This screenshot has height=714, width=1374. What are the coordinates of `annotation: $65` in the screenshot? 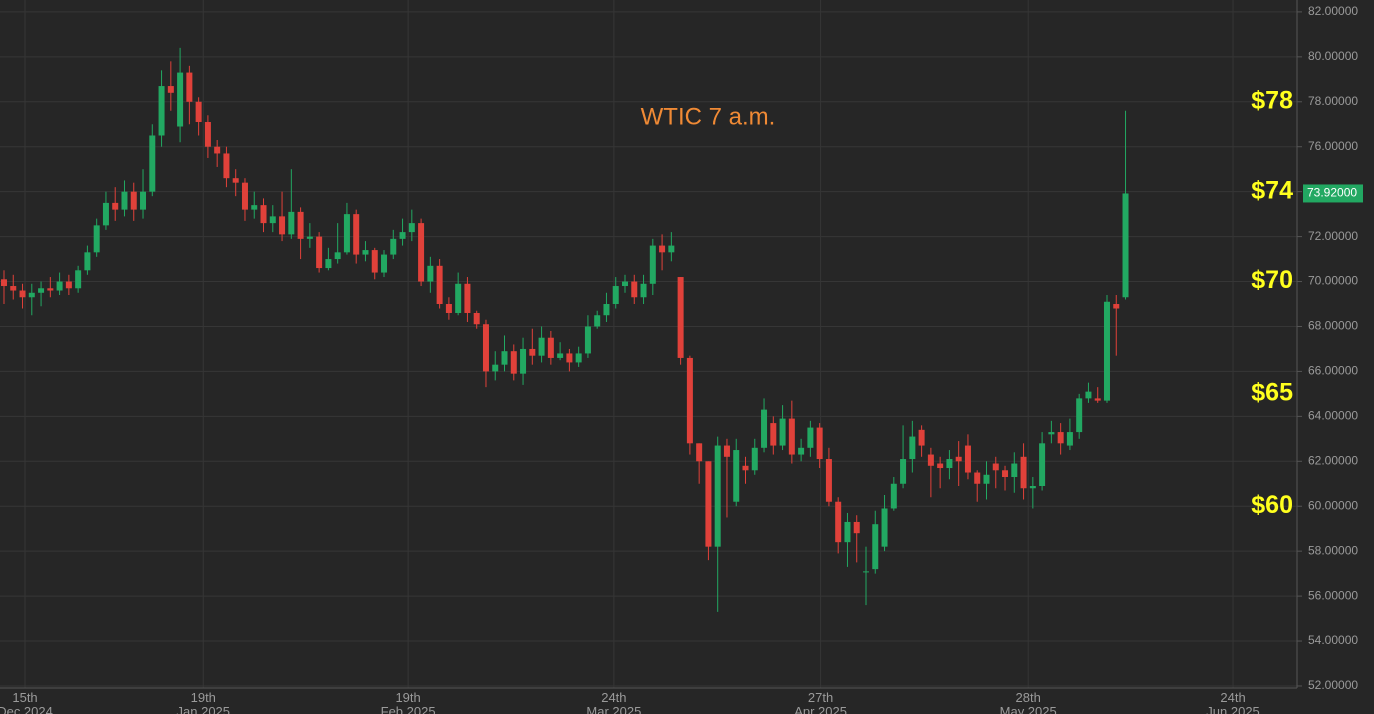 It's located at (1272, 392).